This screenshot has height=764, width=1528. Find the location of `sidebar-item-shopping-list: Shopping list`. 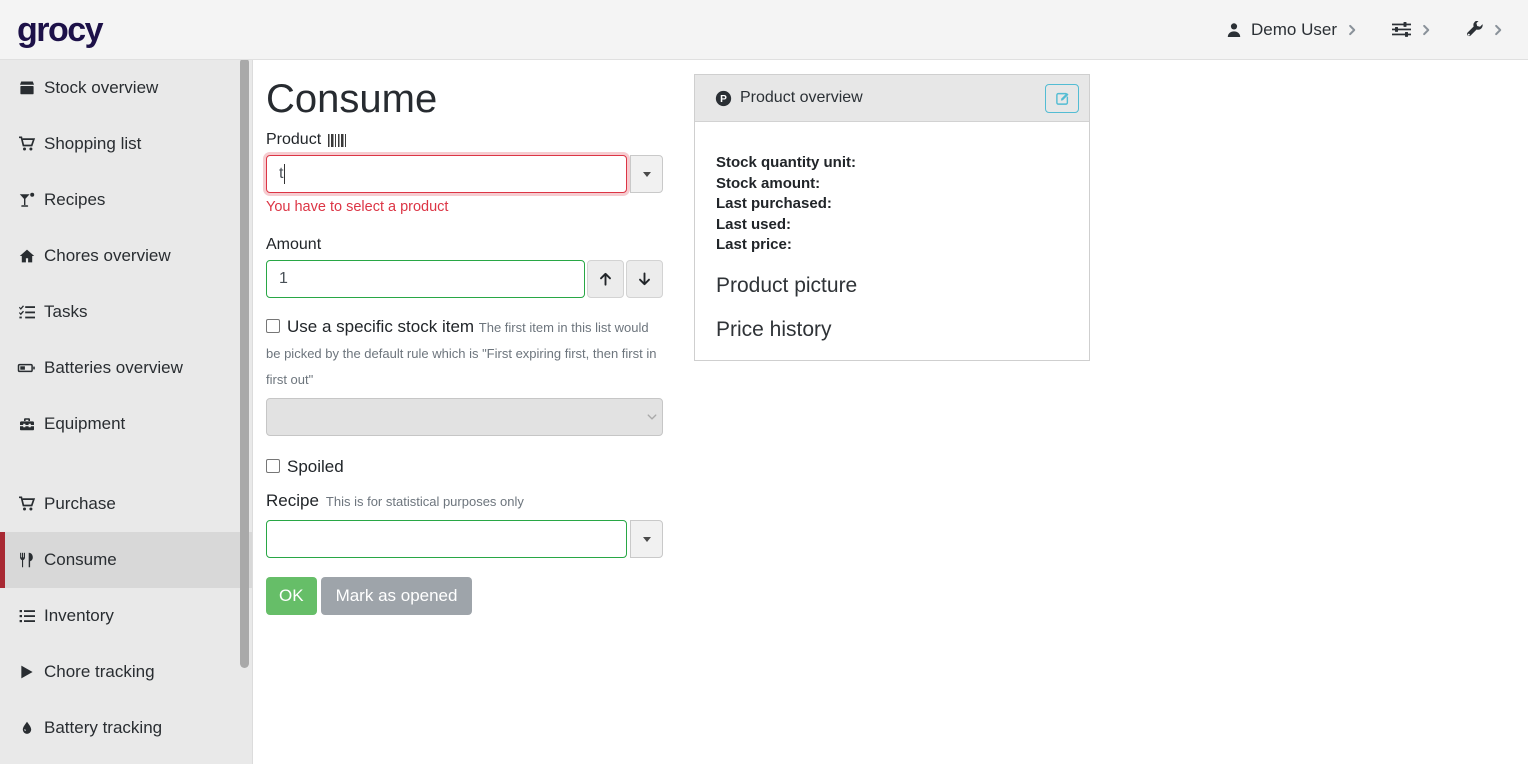

sidebar-item-shopping-list: Shopping list is located at coordinates (126, 144).